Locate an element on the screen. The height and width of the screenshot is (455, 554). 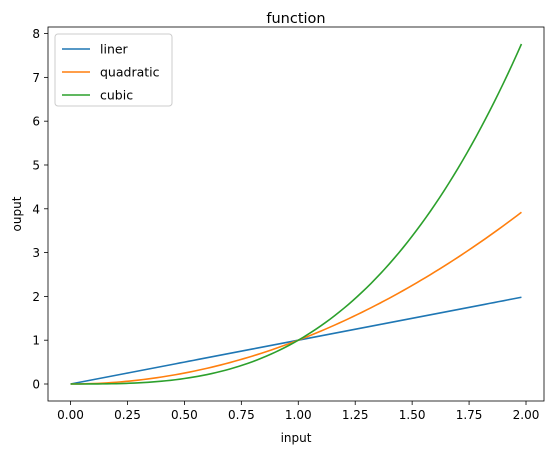
y-tick-label: 5 is located at coordinates (36, 165).